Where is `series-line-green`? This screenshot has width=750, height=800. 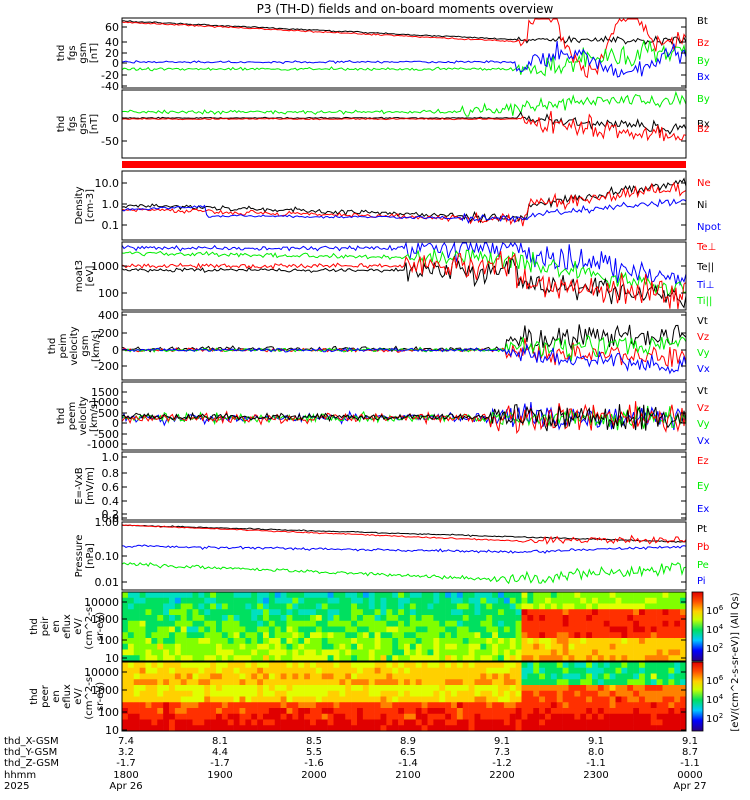 series-line-green is located at coordinates (404, 273).